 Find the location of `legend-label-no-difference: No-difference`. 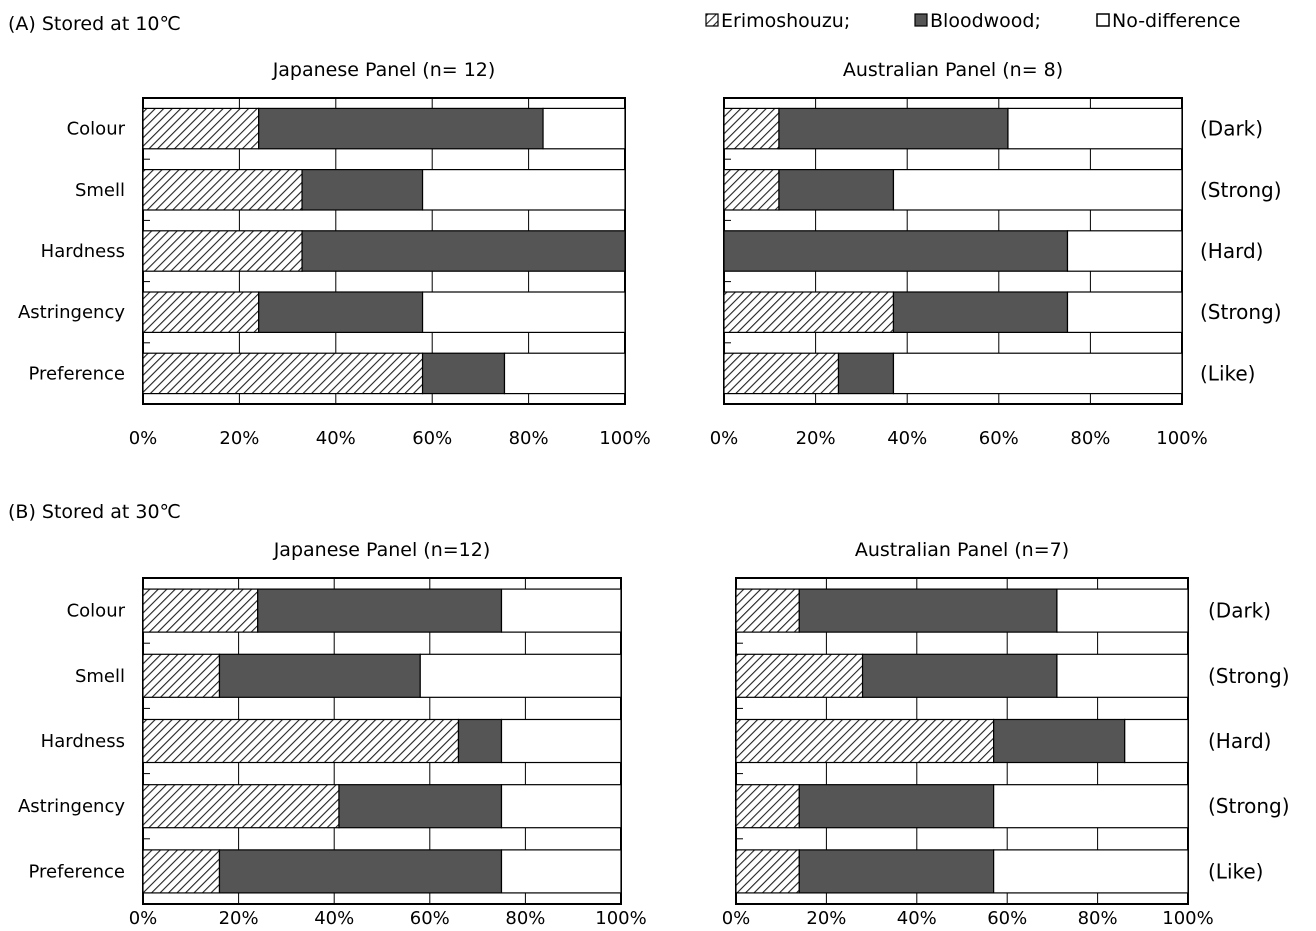

legend-label-no-difference: No-difference is located at coordinates (1176, 21).